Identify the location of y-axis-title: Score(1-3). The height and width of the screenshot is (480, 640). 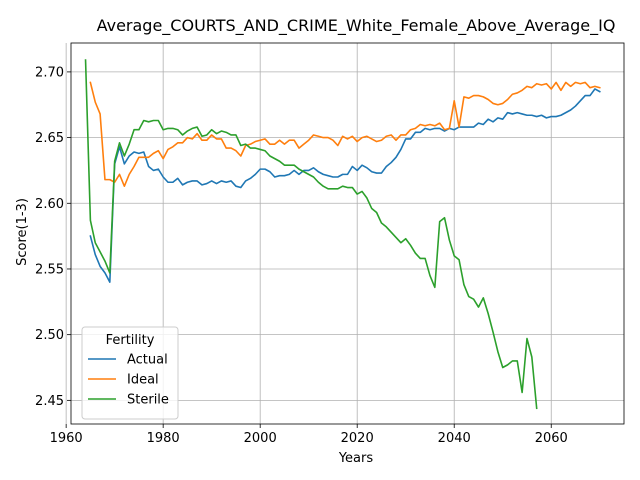
(22, 232).